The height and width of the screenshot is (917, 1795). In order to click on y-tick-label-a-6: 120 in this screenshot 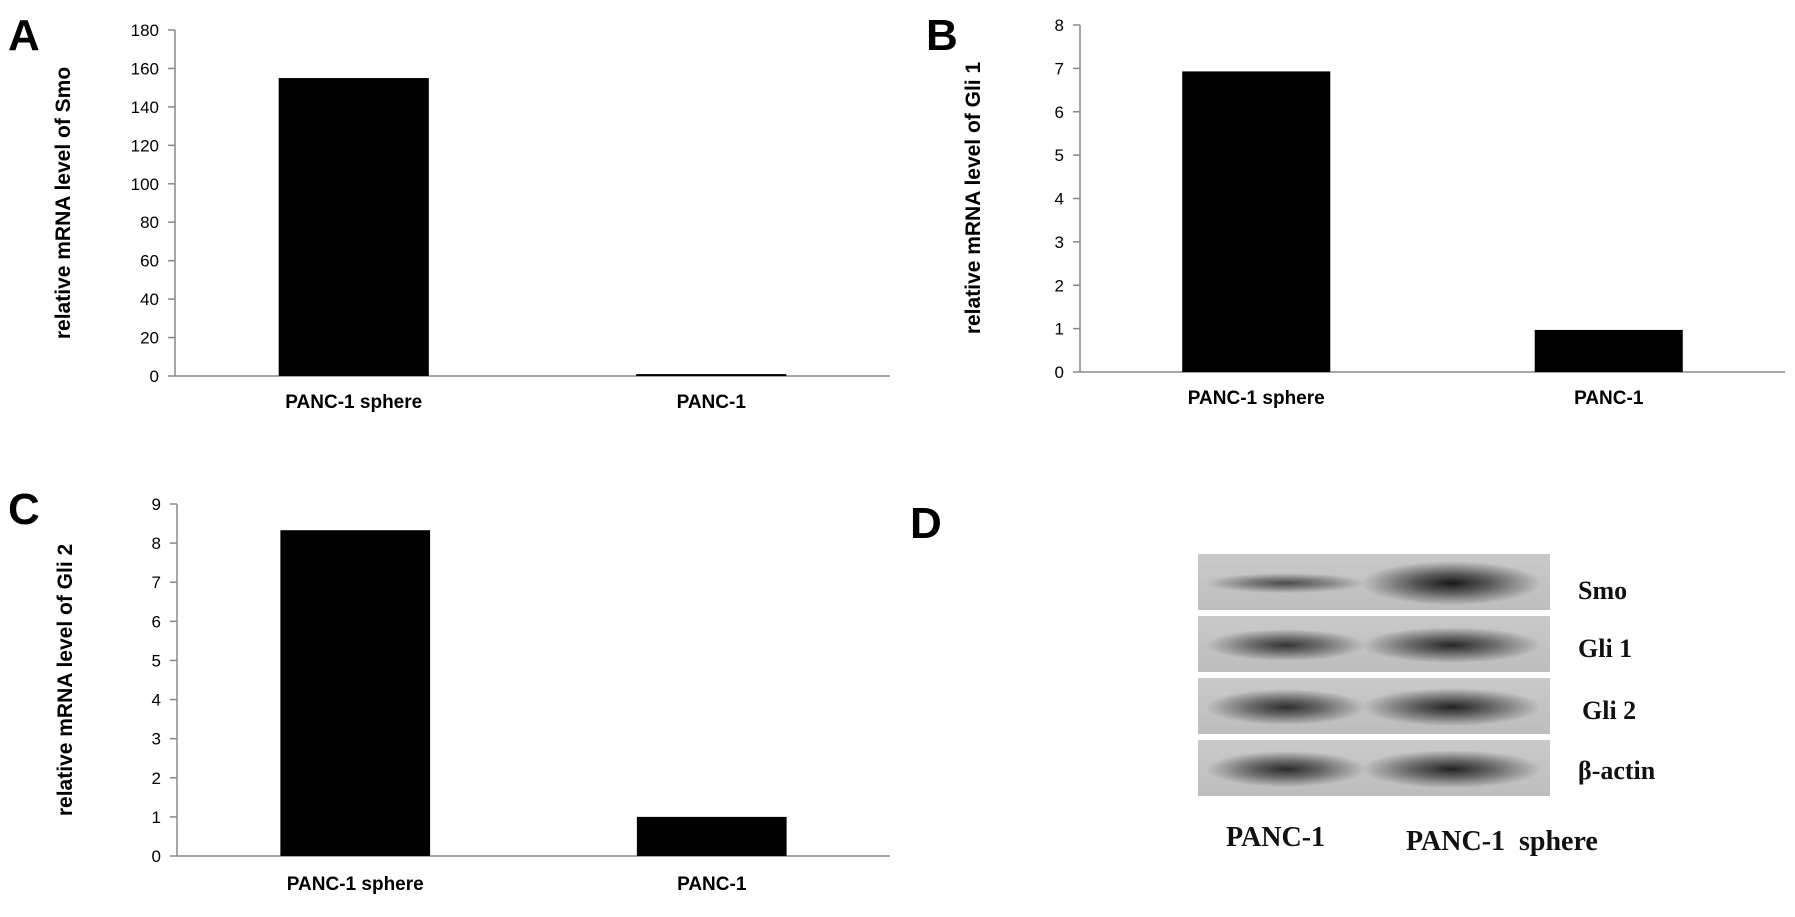, I will do `click(145, 145)`.